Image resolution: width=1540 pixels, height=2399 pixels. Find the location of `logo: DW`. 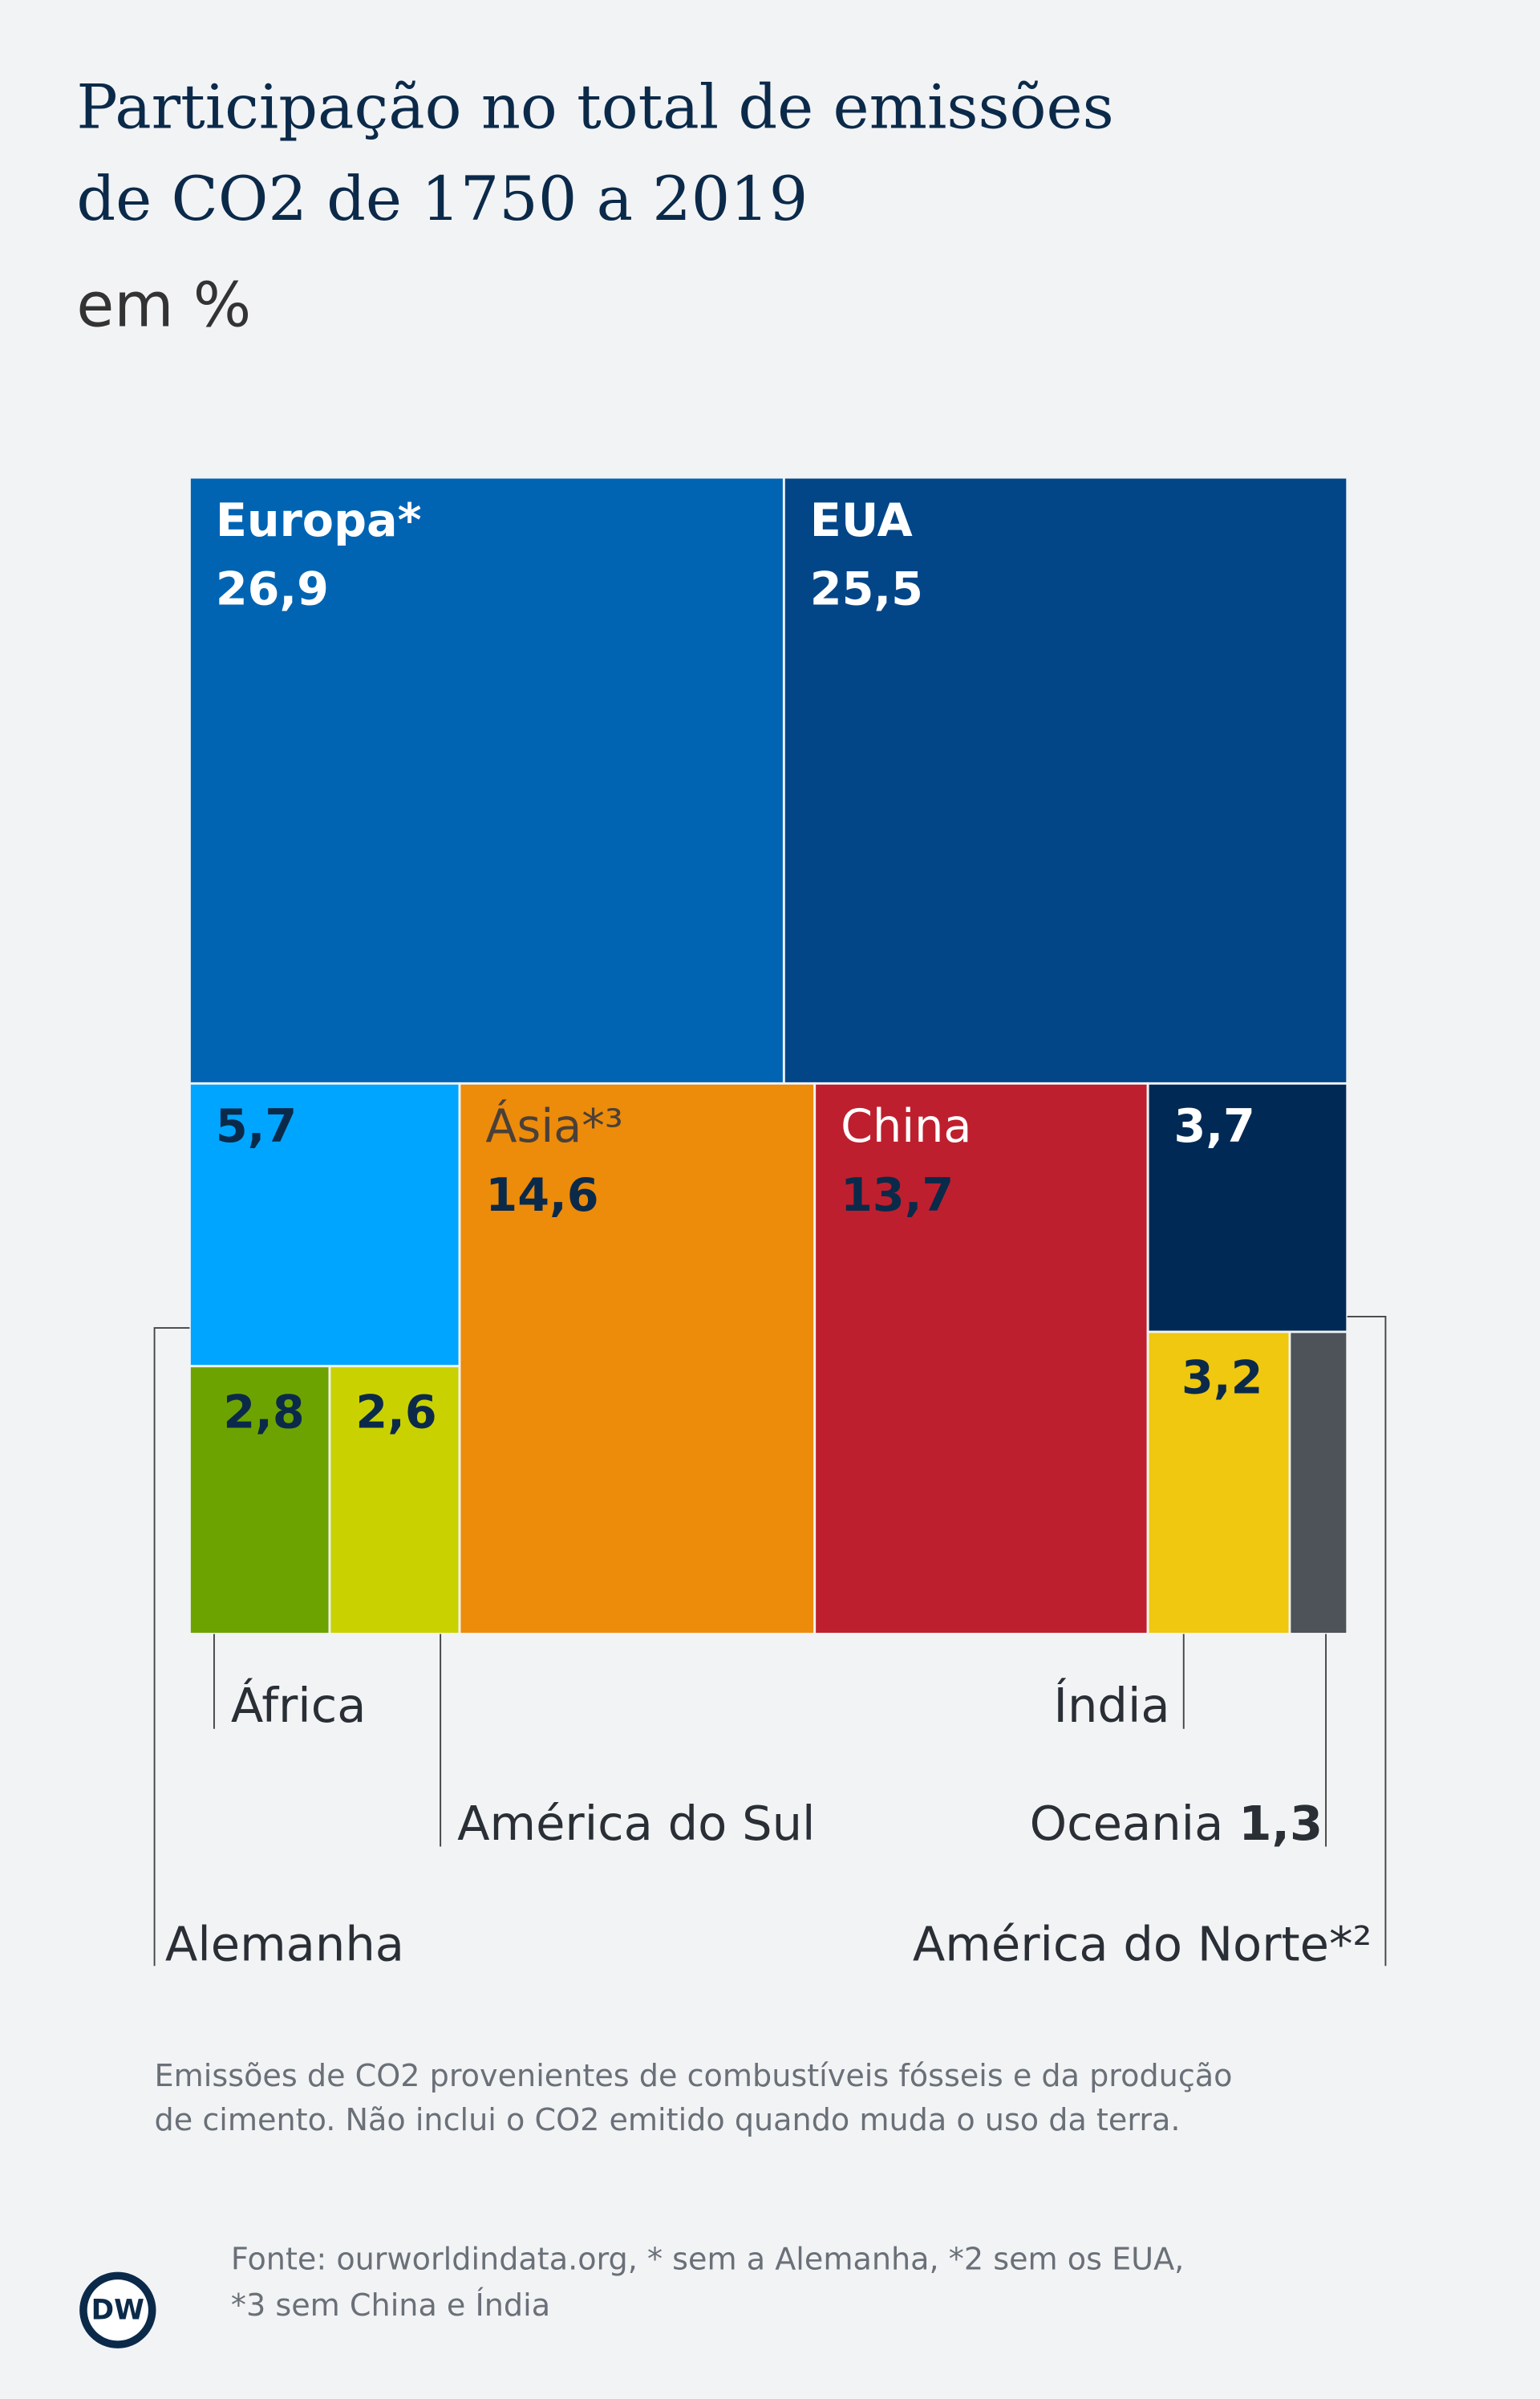

logo: DW is located at coordinates (117, 2311).